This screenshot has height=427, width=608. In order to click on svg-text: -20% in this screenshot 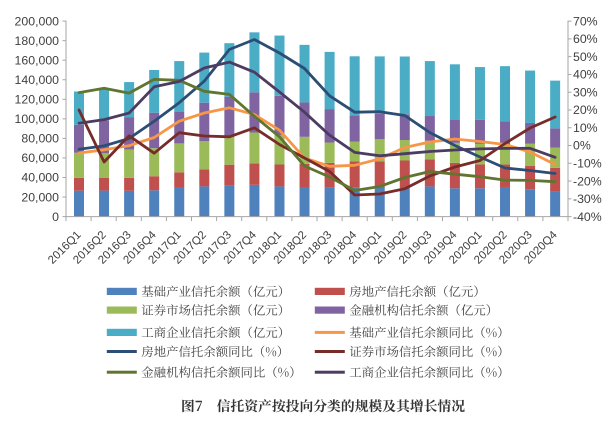, I will do `click(587, 181)`.